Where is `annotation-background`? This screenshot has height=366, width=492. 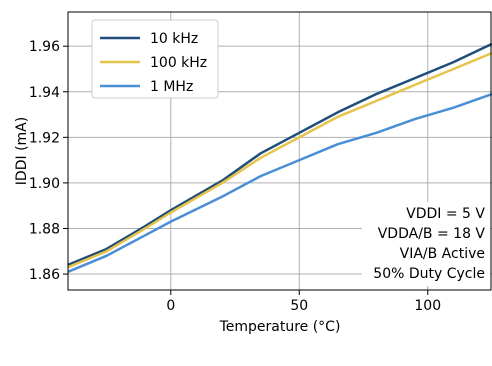 annotation-background is located at coordinates (426, 244).